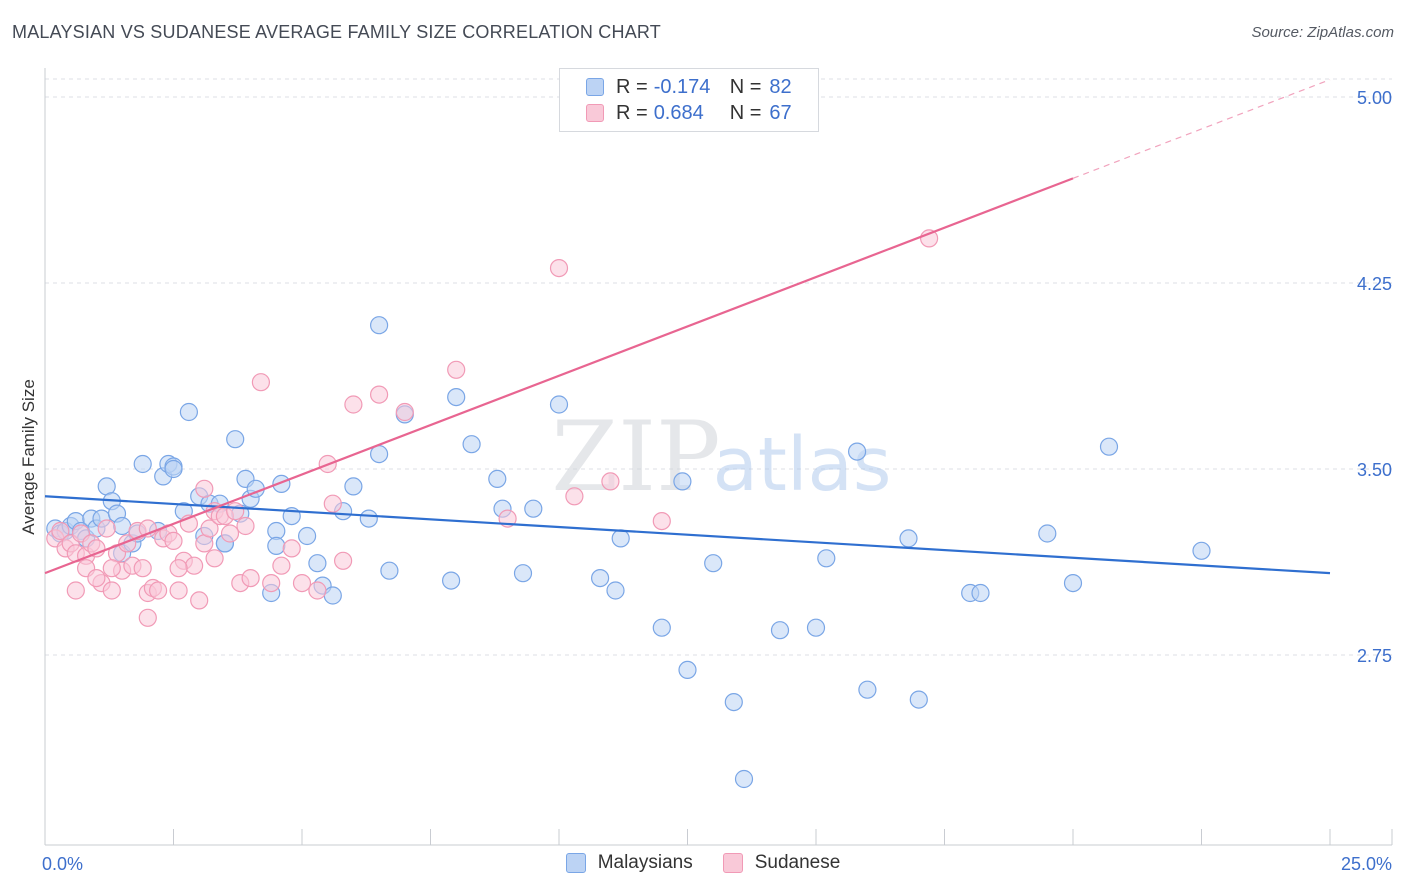  What do you see at coordinates (802, 465) in the screenshot?
I see `watermark-atlas: atlas` at bounding box center [802, 465].